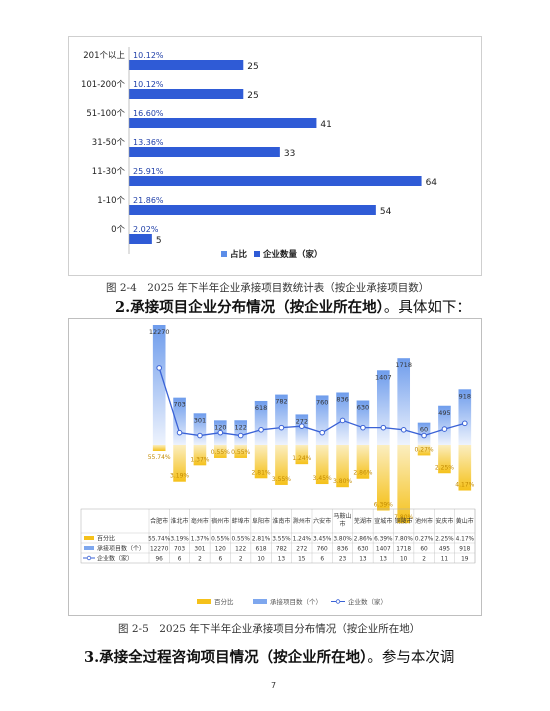 This screenshot has width=550, height=711. I want to click on percent-value-label: 2.25%, so click(444, 467).